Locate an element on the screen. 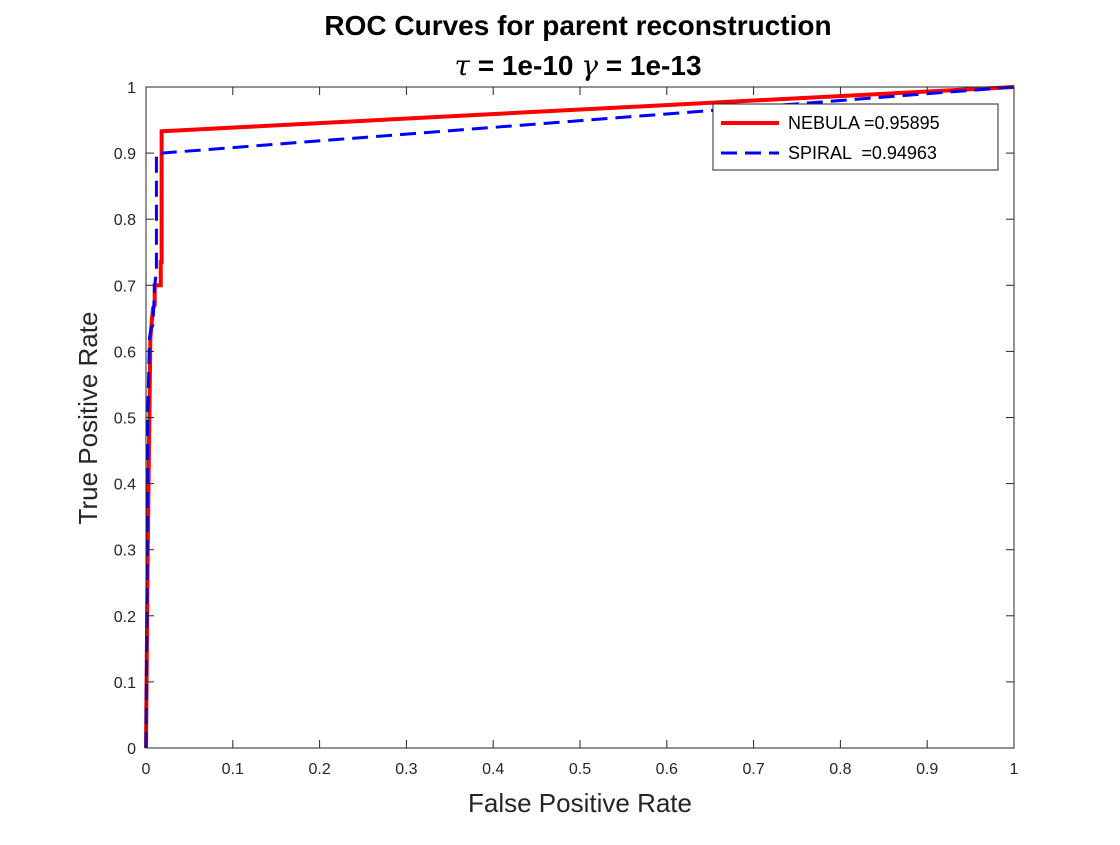 This screenshot has height=845, width=1120. x-tick-label: 0.8 is located at coordinates (840, 769).